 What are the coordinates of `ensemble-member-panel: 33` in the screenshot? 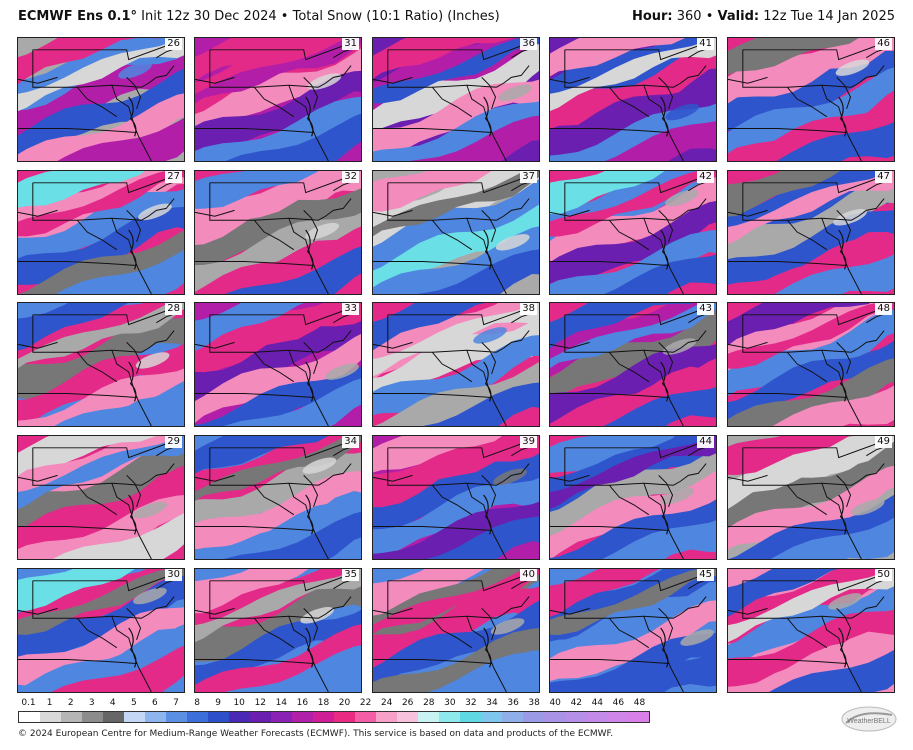 It's located at (278, 364).